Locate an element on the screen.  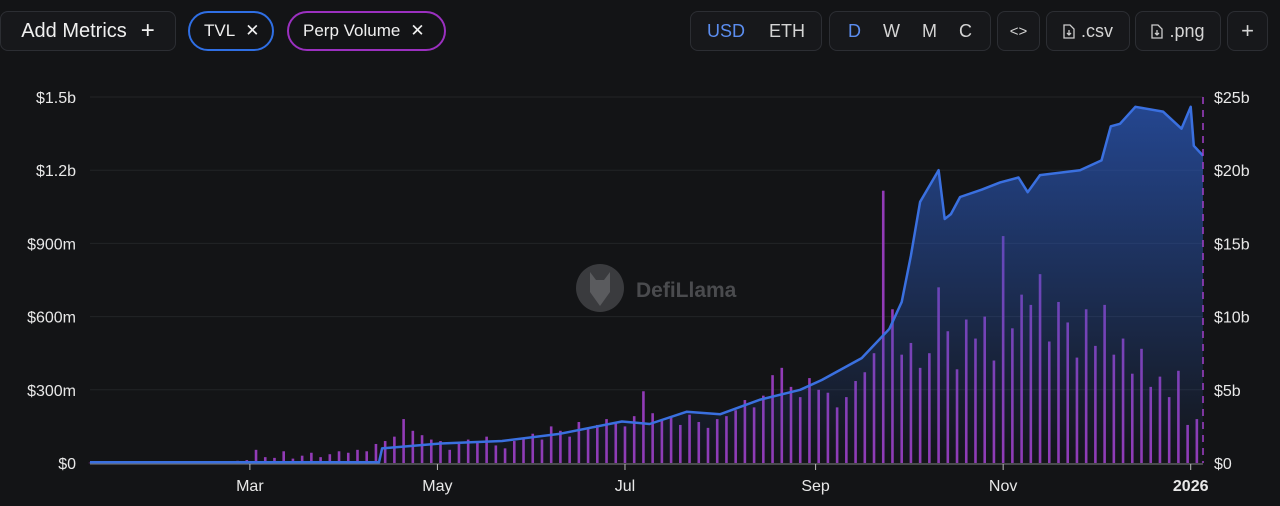
left-tick-label: $900m is located at coordinates (51, 244).